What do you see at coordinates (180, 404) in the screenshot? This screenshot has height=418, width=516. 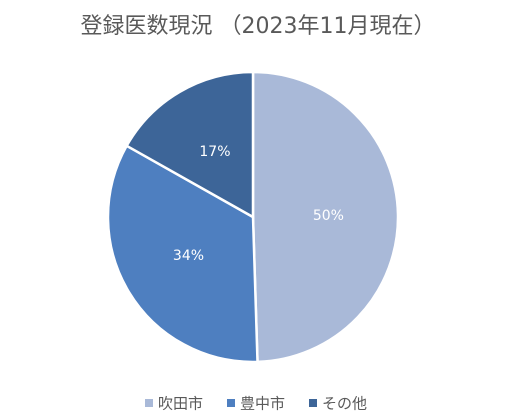 I see `legend-label: 吹田市` at bounding box center [180, 404].